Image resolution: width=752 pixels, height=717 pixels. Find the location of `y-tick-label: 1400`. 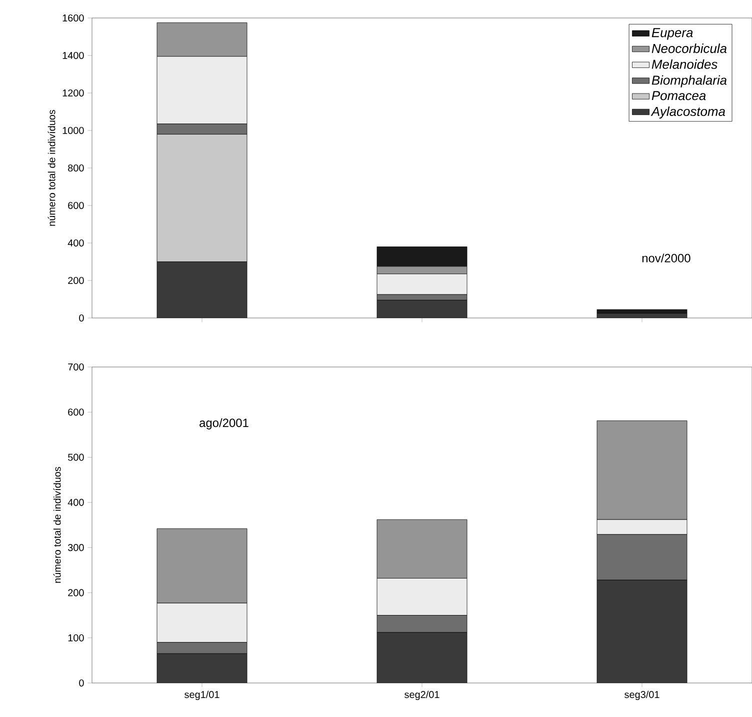

y-tick-label: 1400 is located at coordinates (73, 56).